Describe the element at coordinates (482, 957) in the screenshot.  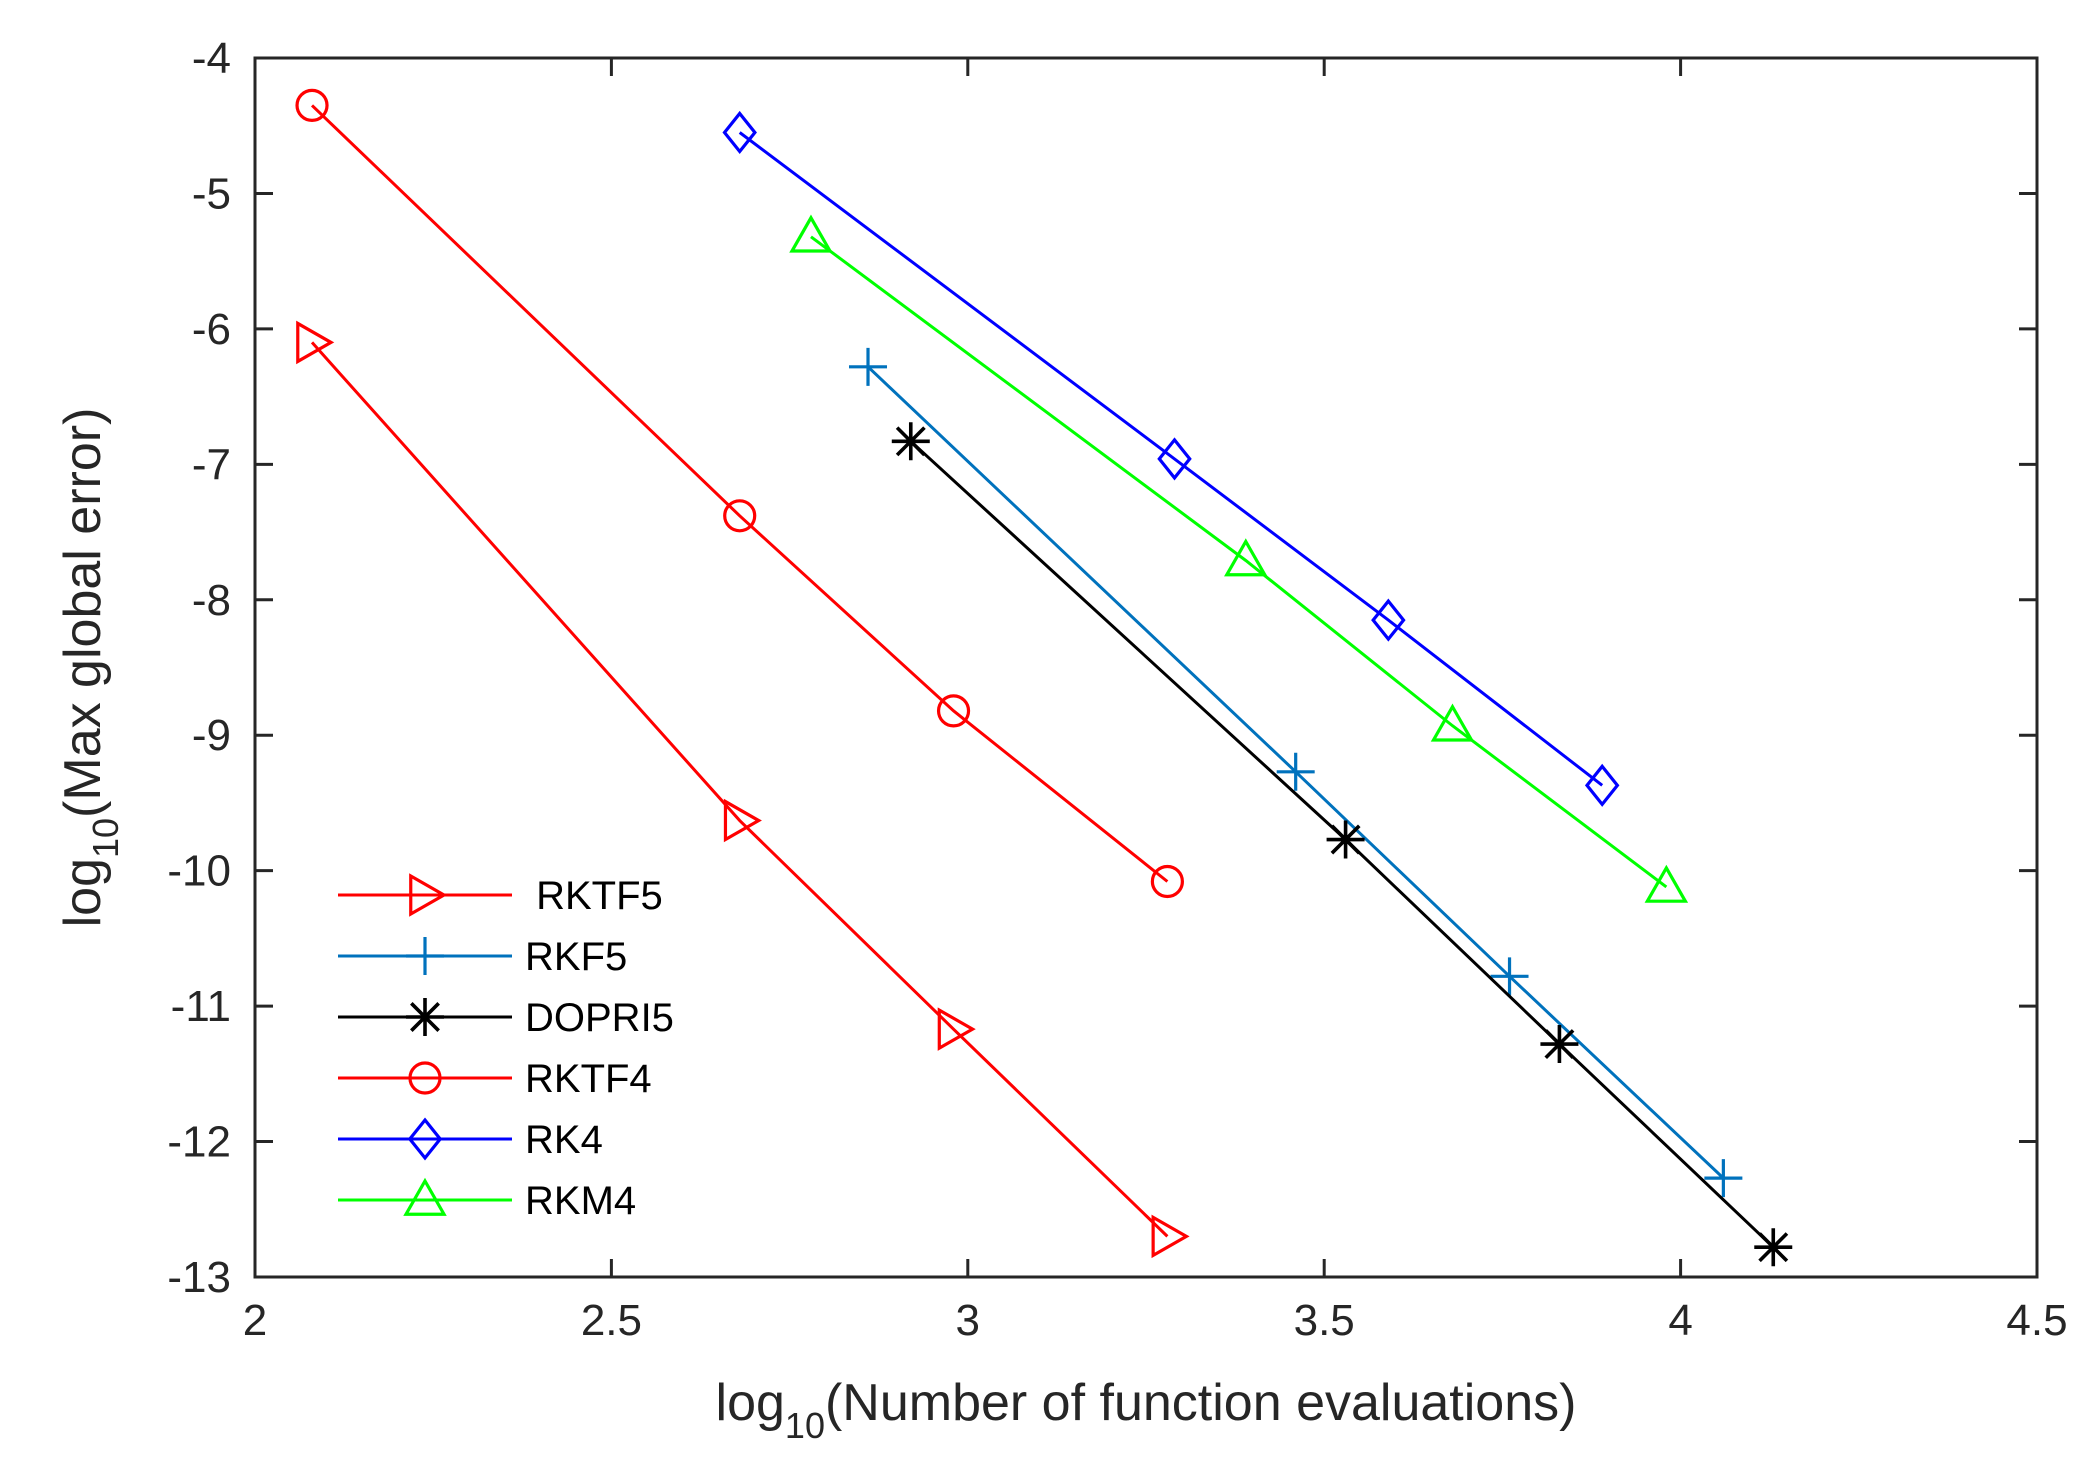
I see `legend-item: RKF5` at that location.